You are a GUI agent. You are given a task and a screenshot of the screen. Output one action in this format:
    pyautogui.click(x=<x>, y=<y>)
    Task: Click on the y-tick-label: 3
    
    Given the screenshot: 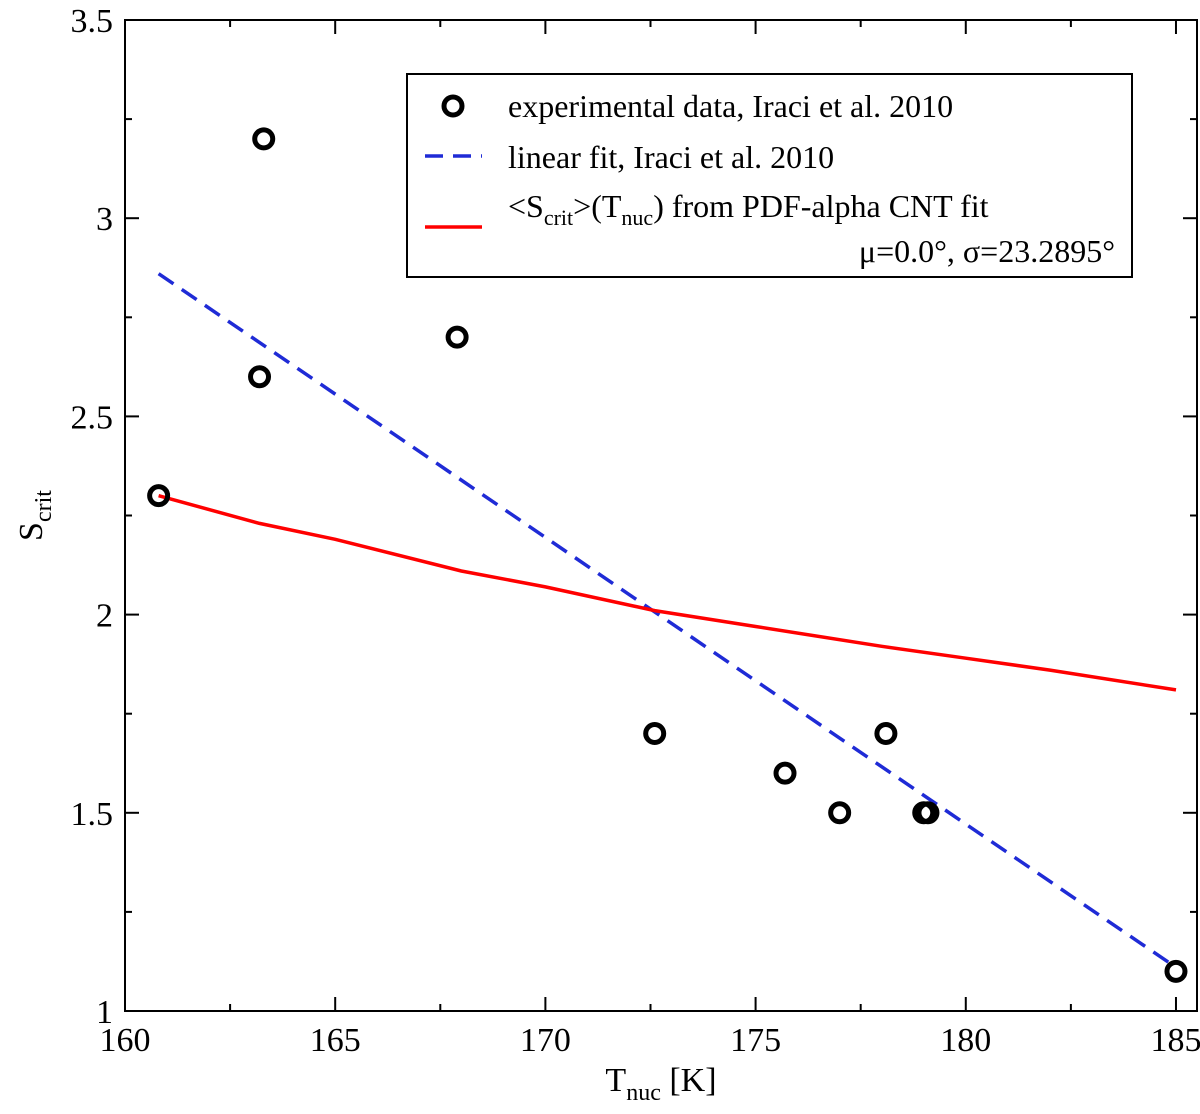 What is the action you would take?
    pyautogui.click(x=104, y=219)
    